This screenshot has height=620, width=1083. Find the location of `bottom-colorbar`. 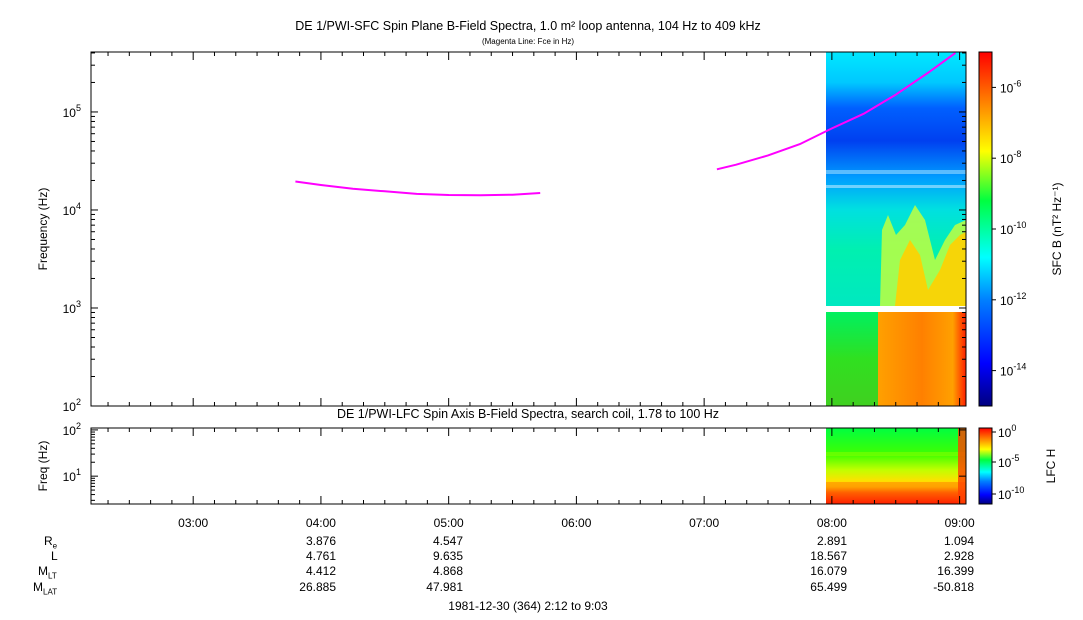

bottom-colorbar is located at coordinates (985, 466).